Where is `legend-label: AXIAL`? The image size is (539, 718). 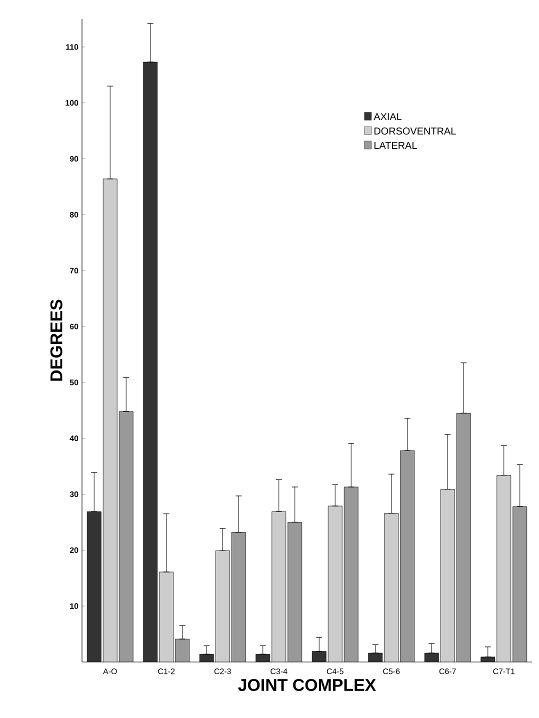 legend-label: AXIAL is located at coordinates (388, 116).